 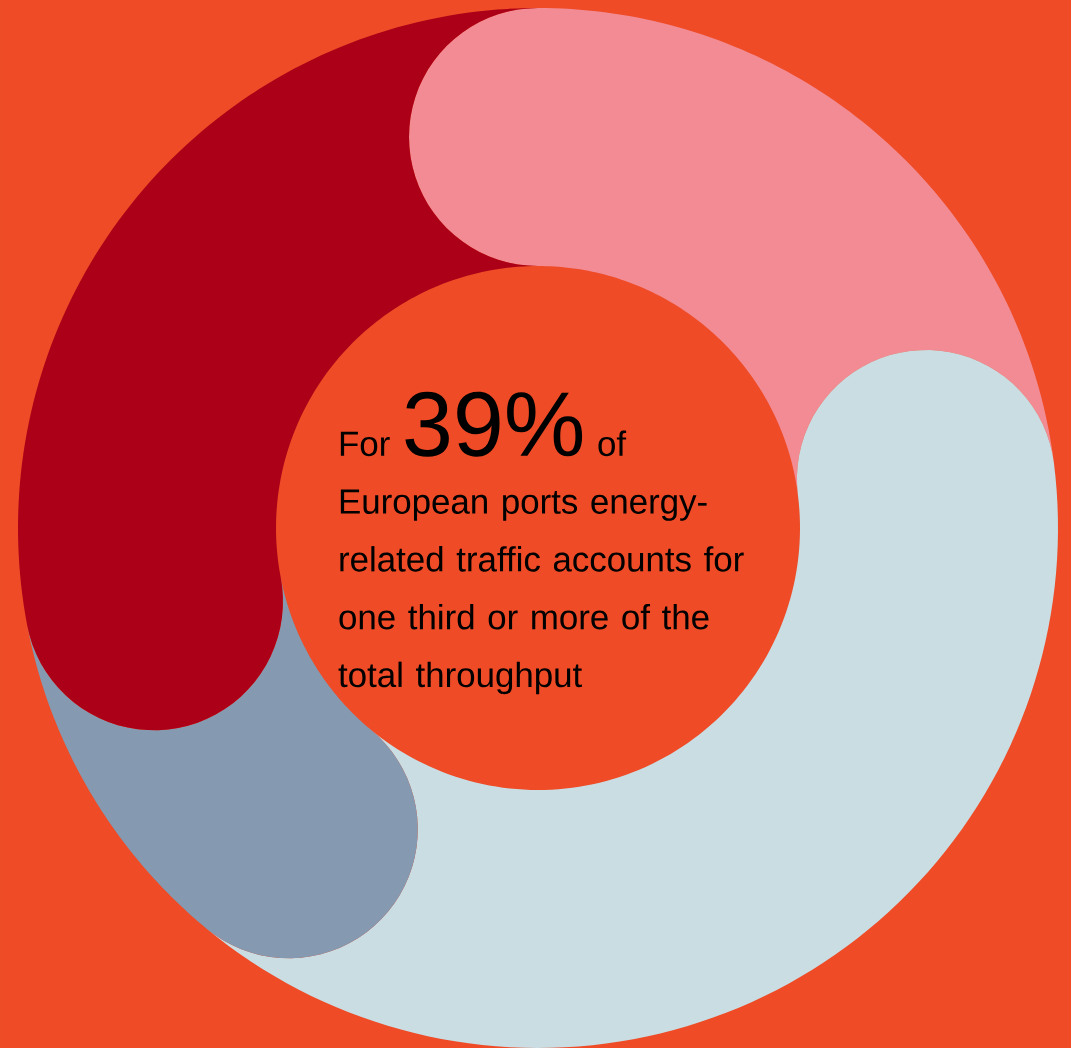 What do you see at coordinates (494, 424) in the screenshot?
I see `text: 39%` at bounding box center [494, 424].